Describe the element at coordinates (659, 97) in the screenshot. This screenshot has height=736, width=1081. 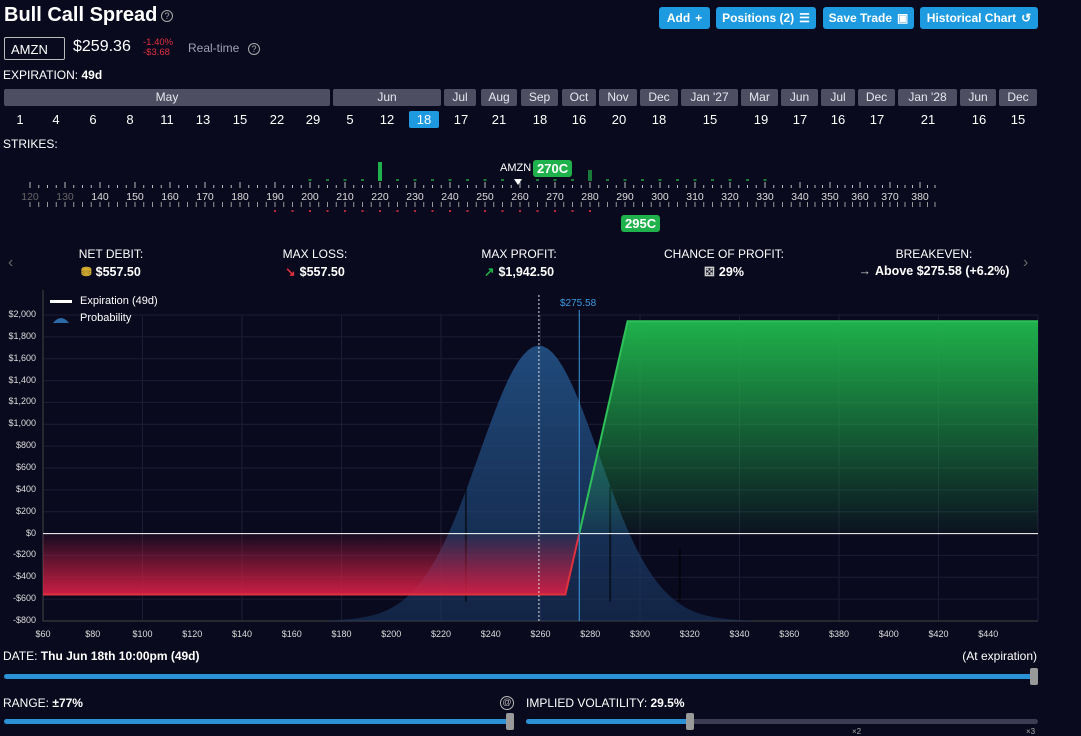
I see `month-7: Dec` at that location.